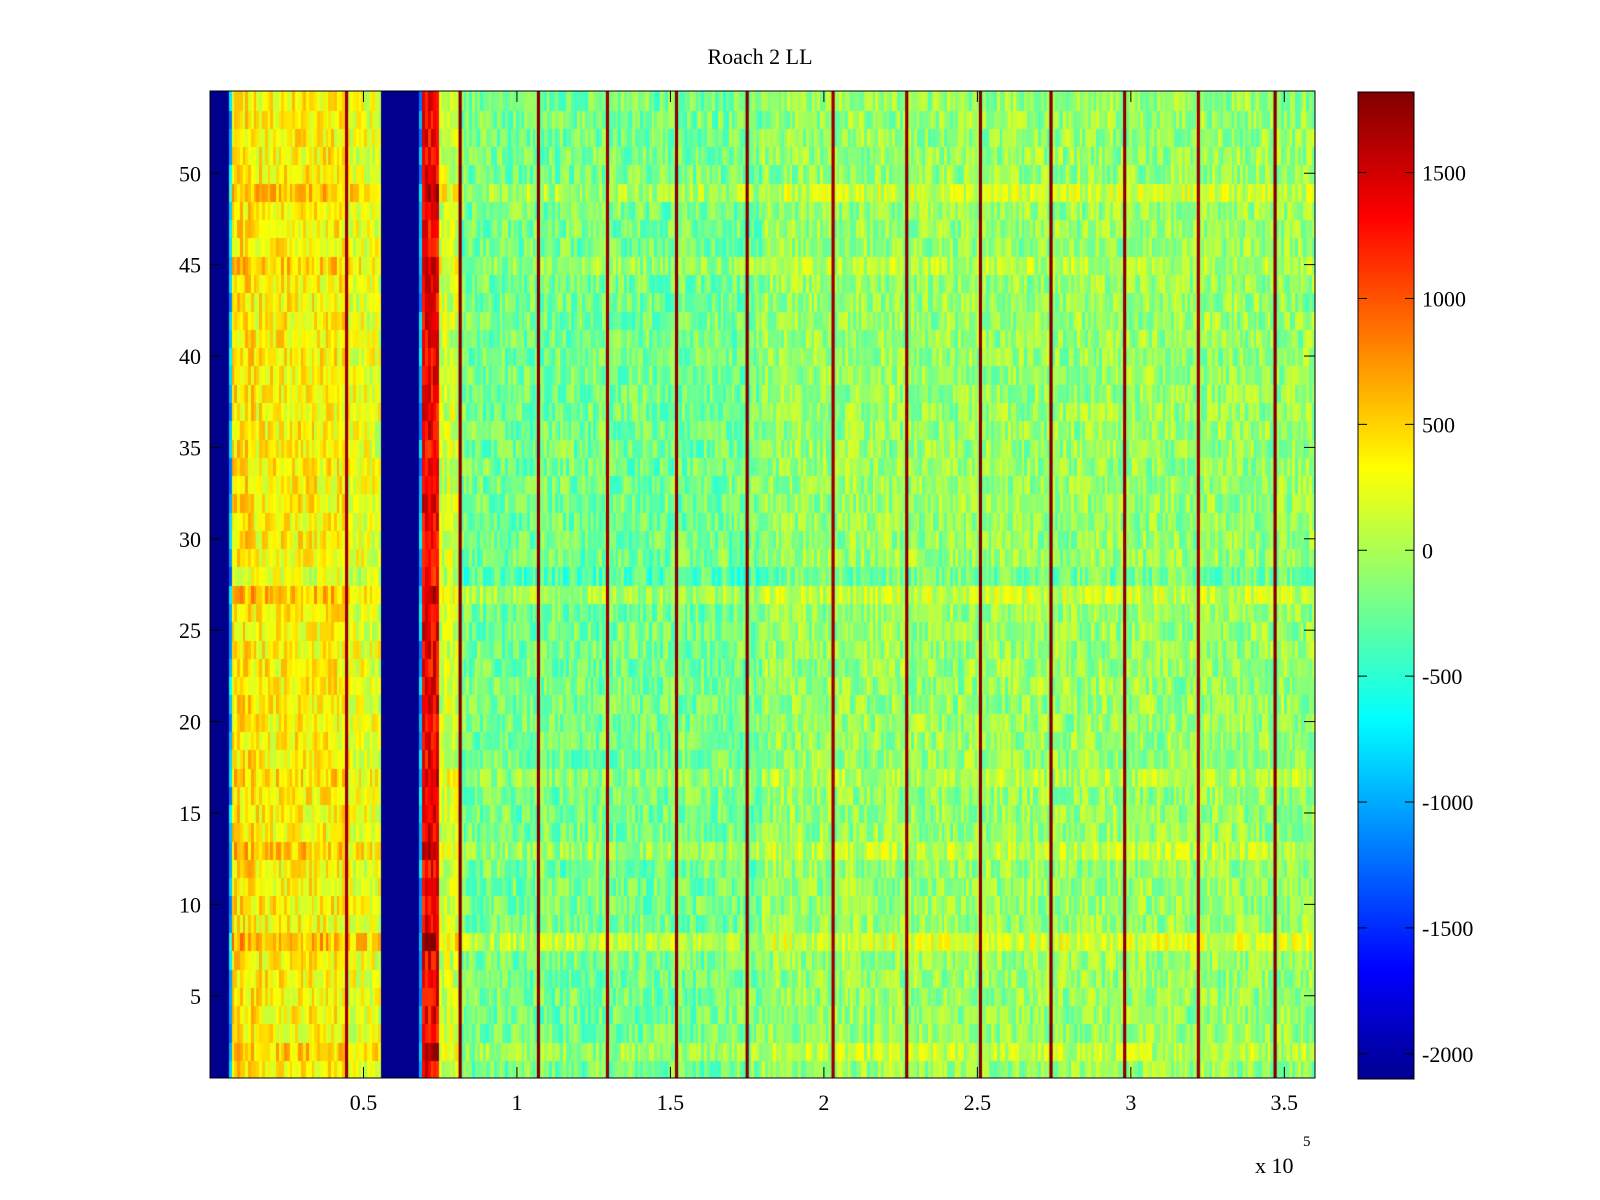  I want to click on colorbar-tick-label: 500, so click(1438, 424).